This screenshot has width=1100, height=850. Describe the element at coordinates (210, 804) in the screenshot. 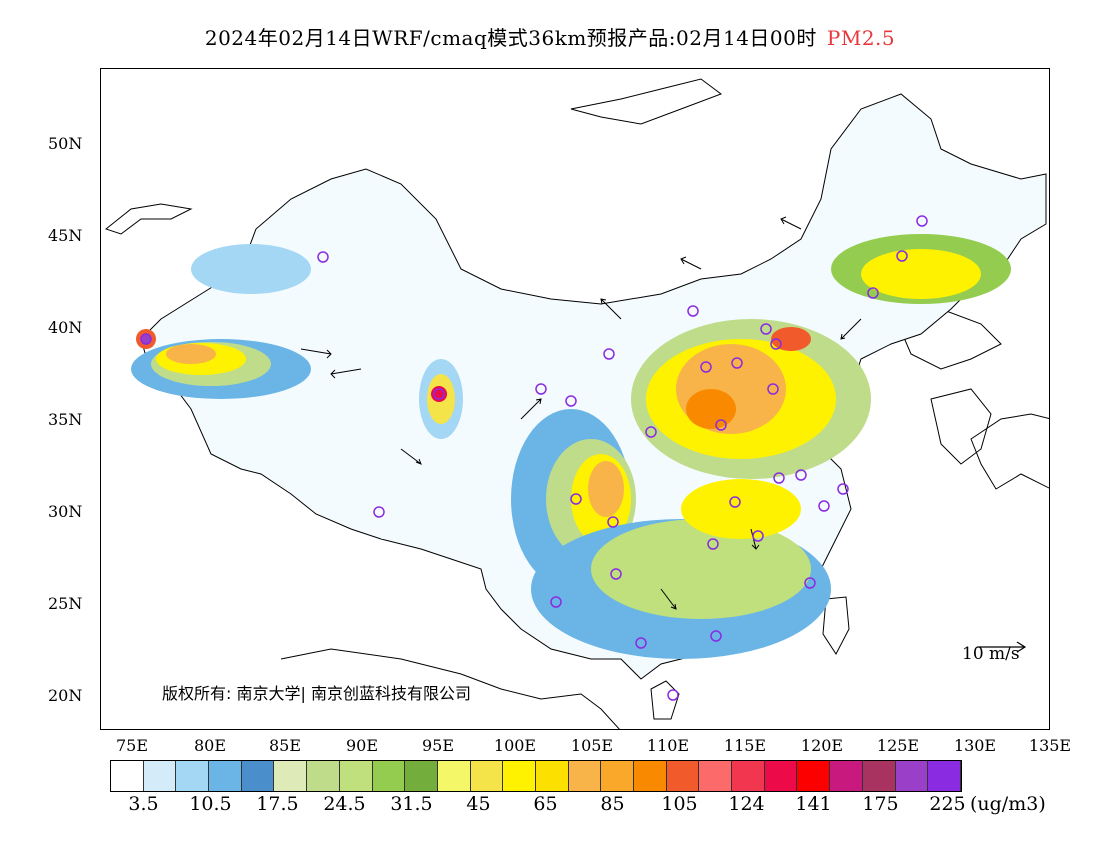

I see `colorbar-label: 10.5` at that location.